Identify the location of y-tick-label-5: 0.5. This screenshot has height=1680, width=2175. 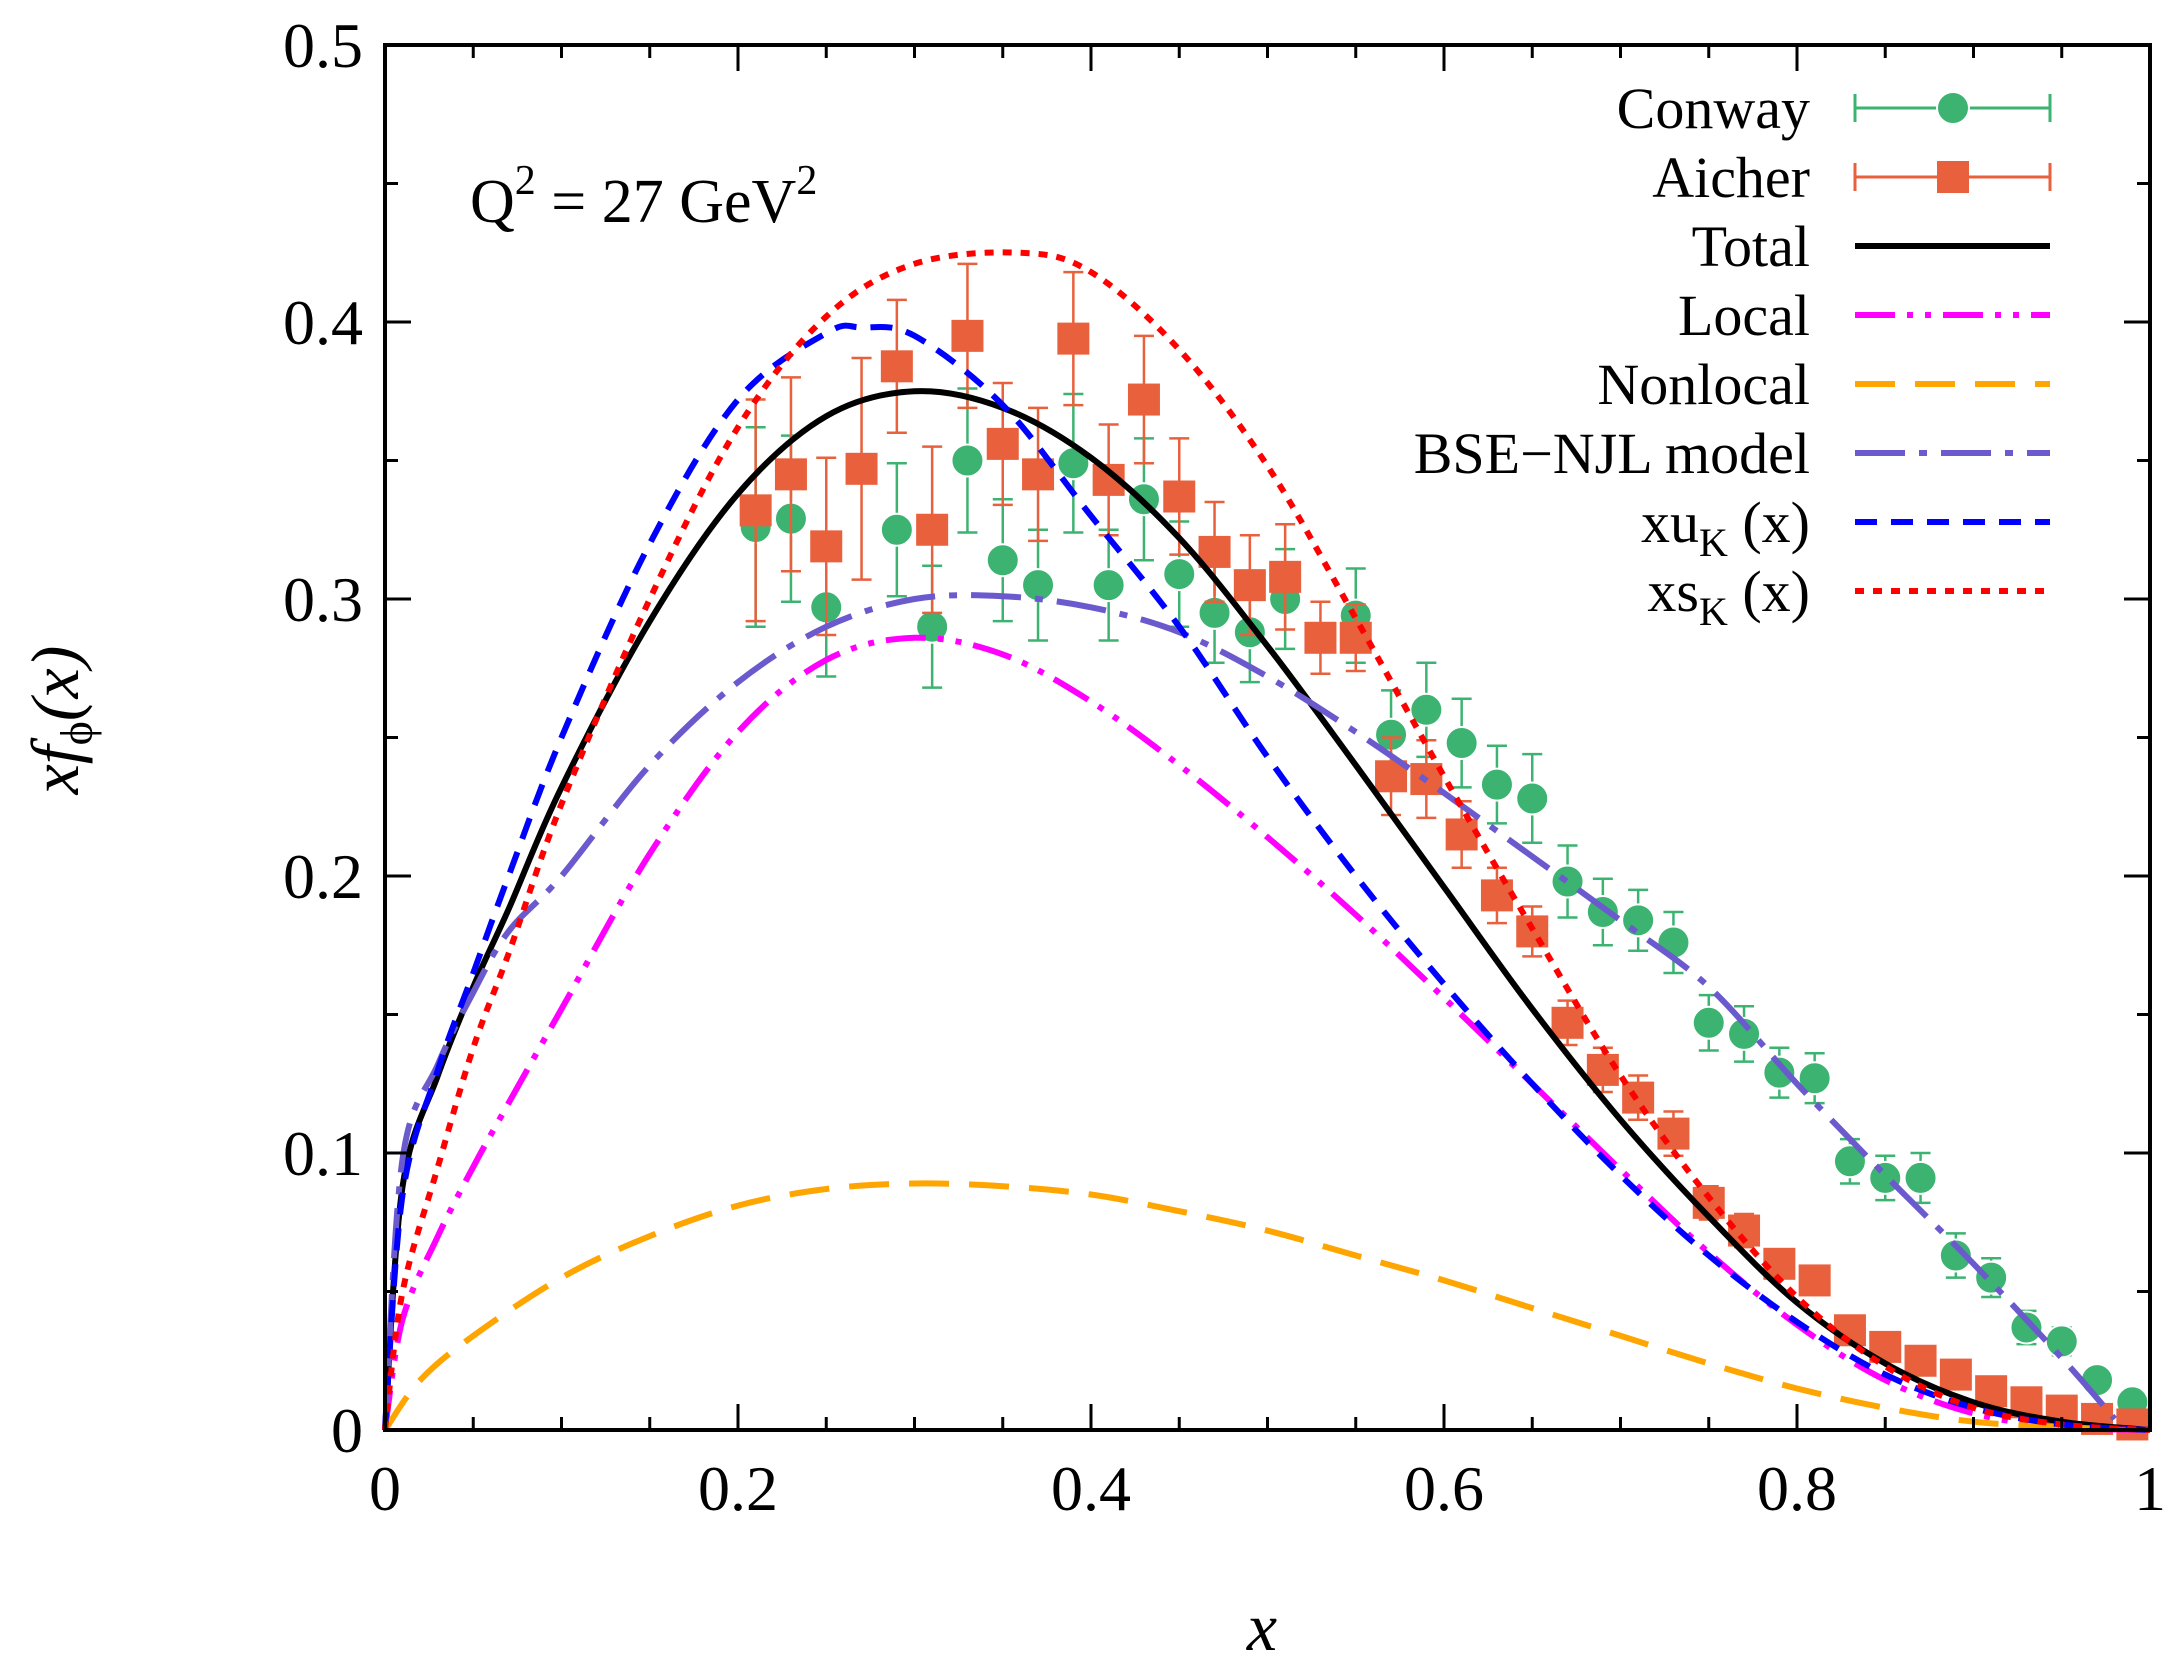
(323, 45).